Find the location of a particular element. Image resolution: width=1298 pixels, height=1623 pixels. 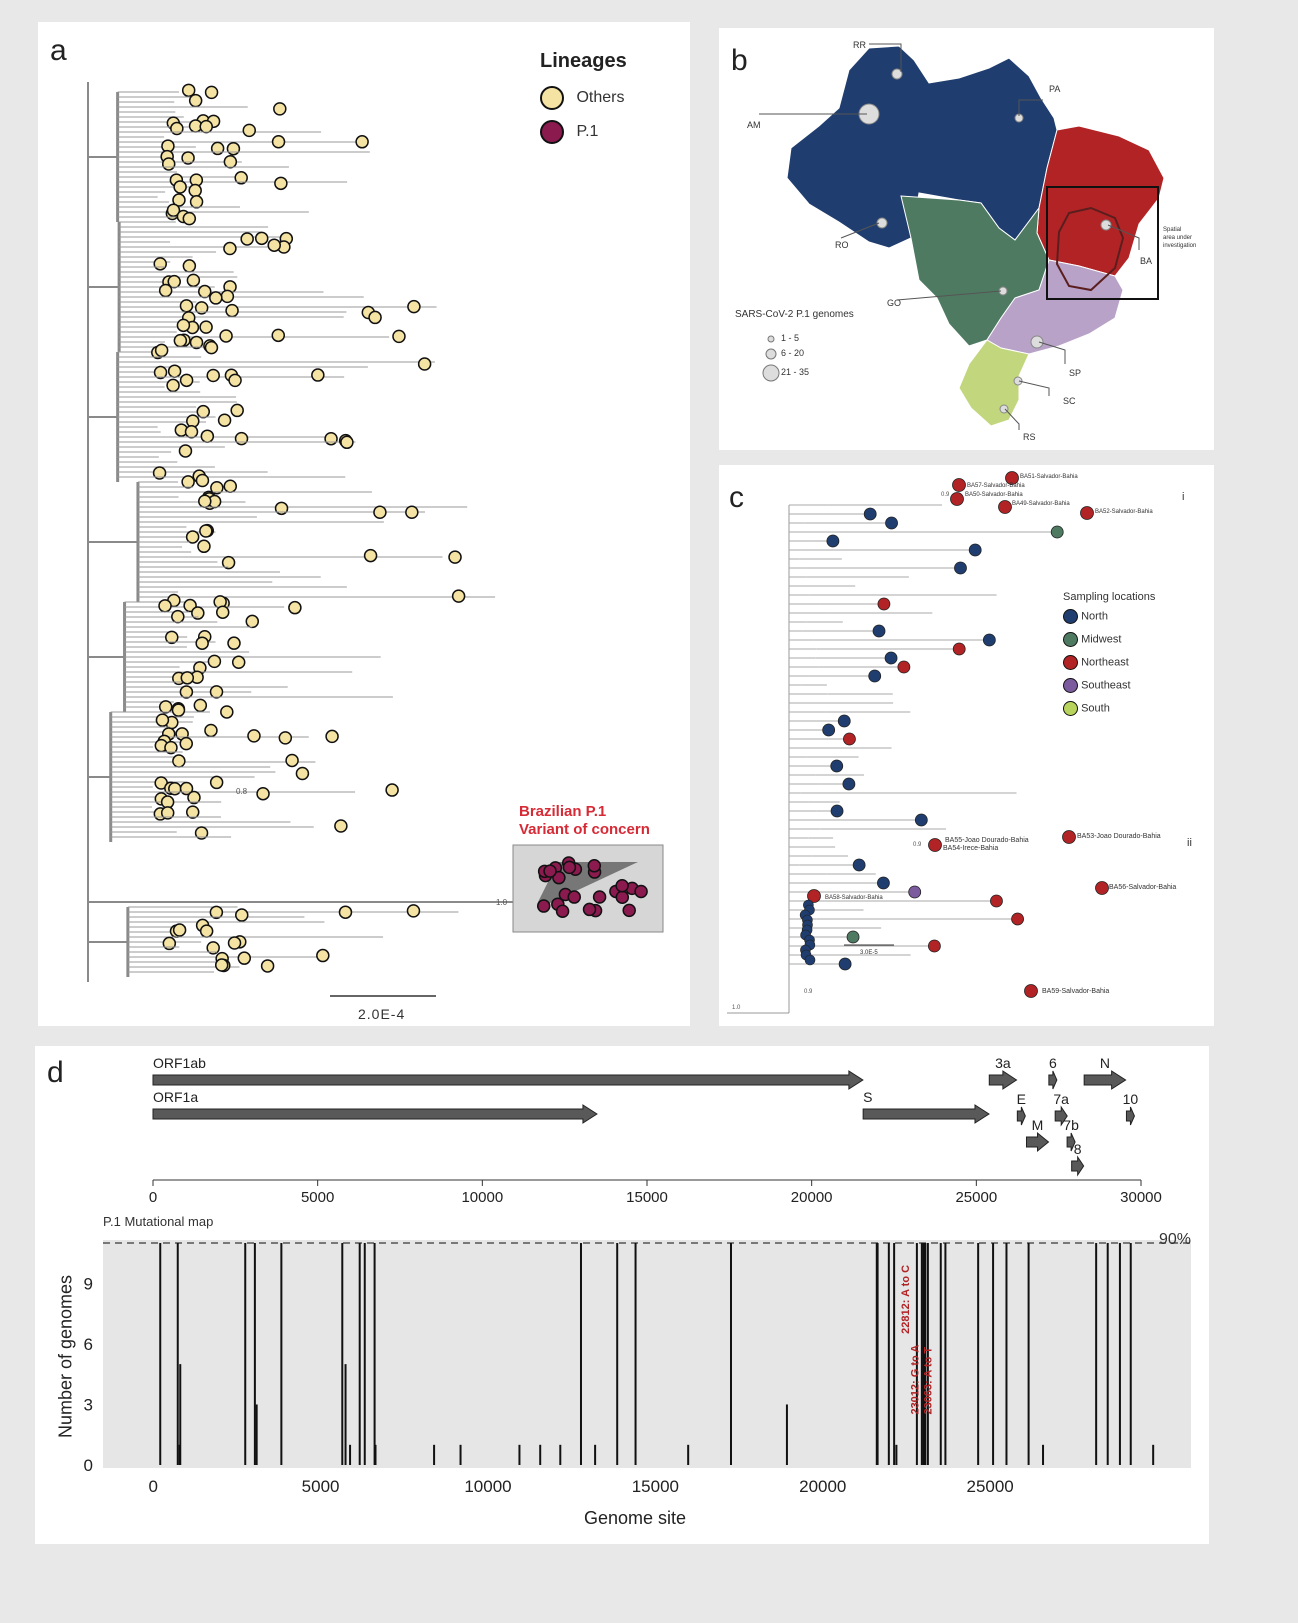

scale-bar-c-label: 3.0E-5 is located at coordinates (869, 953).